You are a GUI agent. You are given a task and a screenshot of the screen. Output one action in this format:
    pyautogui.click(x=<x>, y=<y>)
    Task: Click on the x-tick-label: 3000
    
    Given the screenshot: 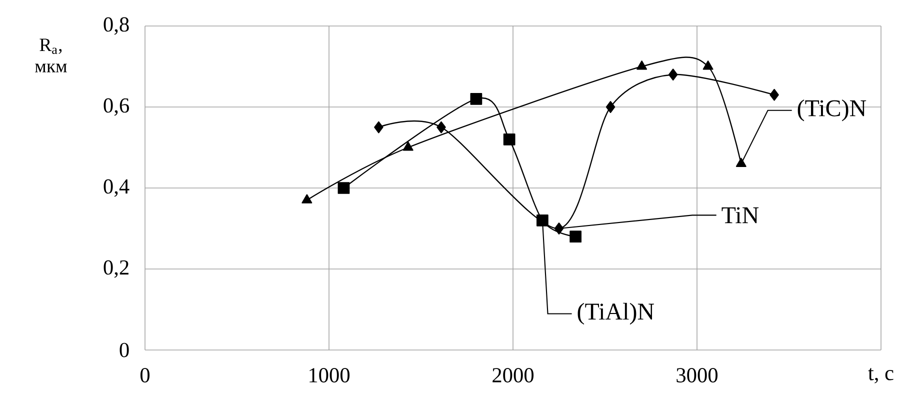 What is the action you would take?
    pyautogui.click(x=697, y=375)
    